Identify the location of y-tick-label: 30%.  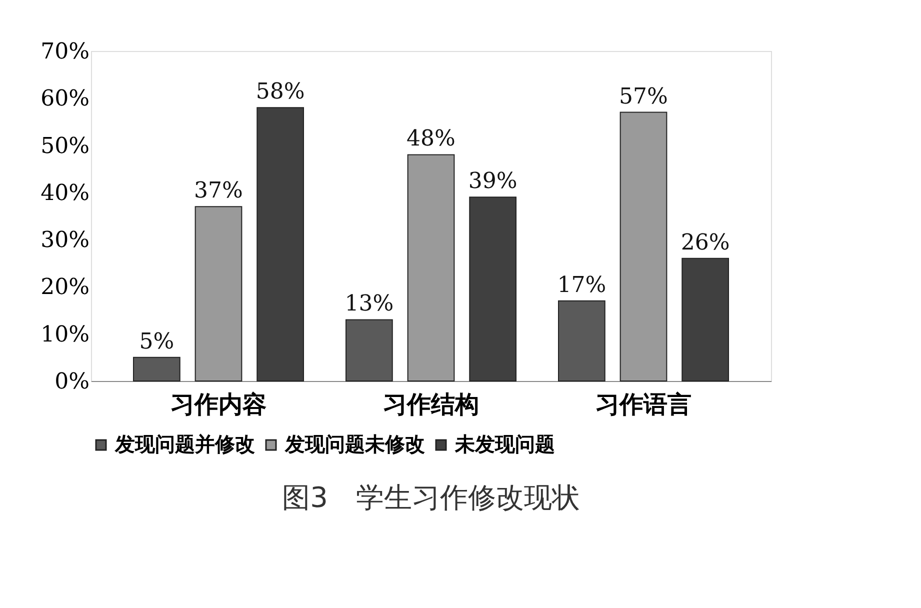
(65, 241).